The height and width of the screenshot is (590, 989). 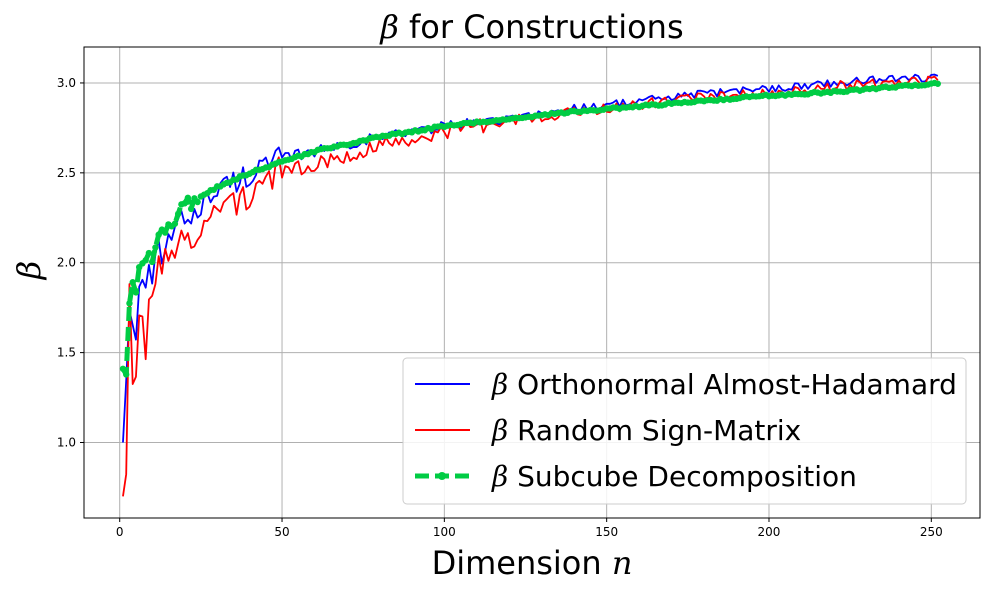 What do you see at coordinates (444, 532) in the screenshot?
I see `x-tick-label: 100` at bounding box center [444, 532].